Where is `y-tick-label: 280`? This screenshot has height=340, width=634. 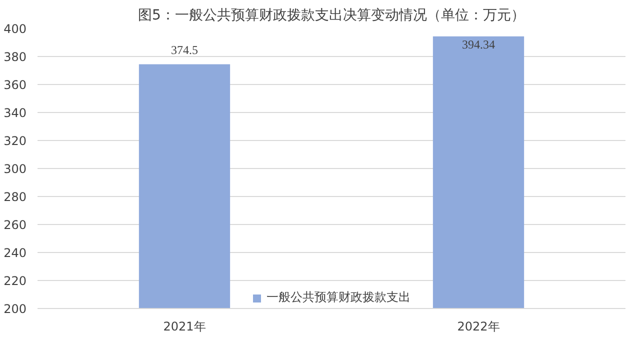 y-tick-label: 280 is located at coordinates (15, 197).